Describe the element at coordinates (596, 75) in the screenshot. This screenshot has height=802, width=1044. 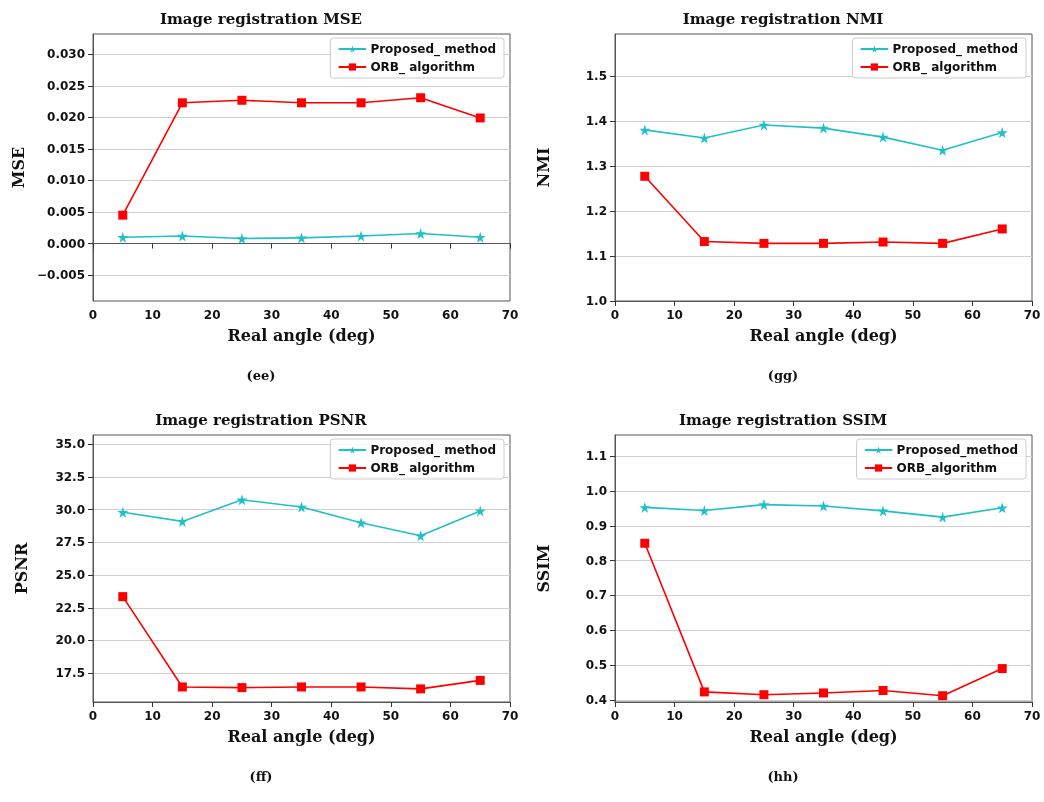
I see `y-tick-label: 1.5` at that location.